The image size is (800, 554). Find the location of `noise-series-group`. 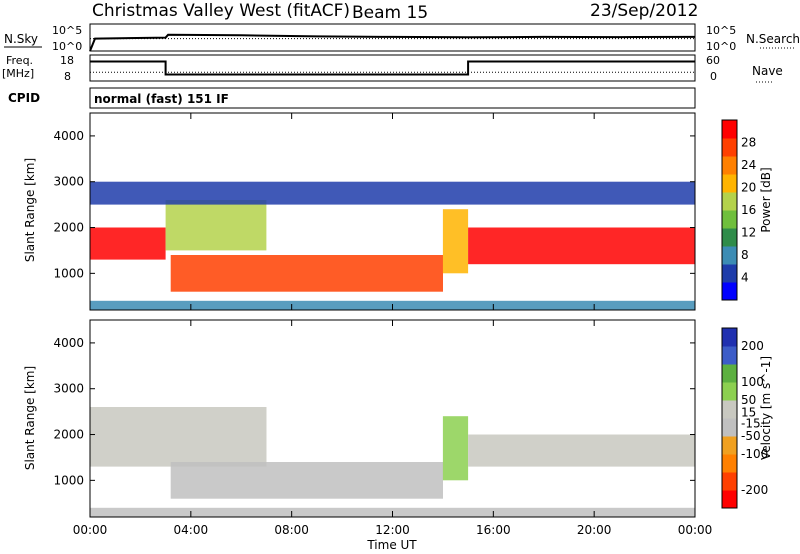

noise-series-group is located at coordinates (392, 42).